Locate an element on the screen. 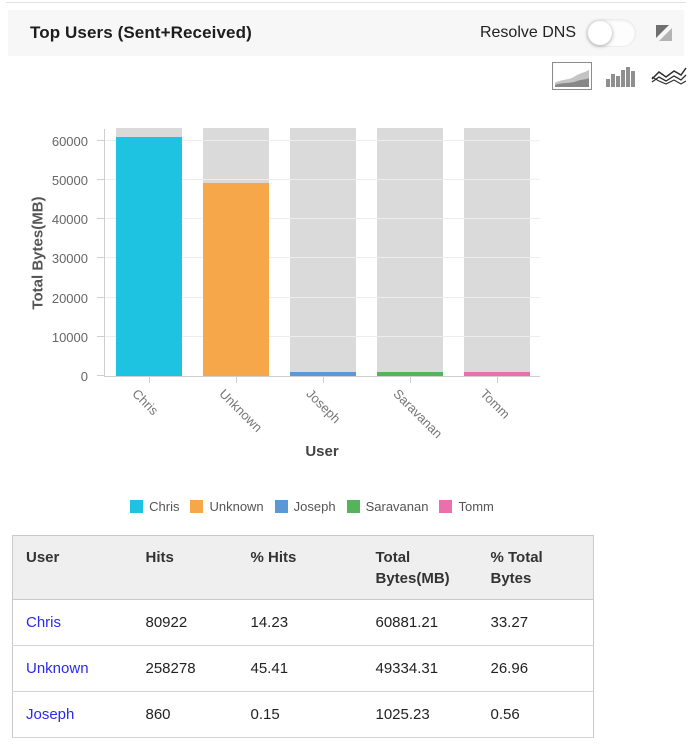 Image resolution: width=692 pixels, height=744 pixels. expand-icon is located at coordinates (664, 33).